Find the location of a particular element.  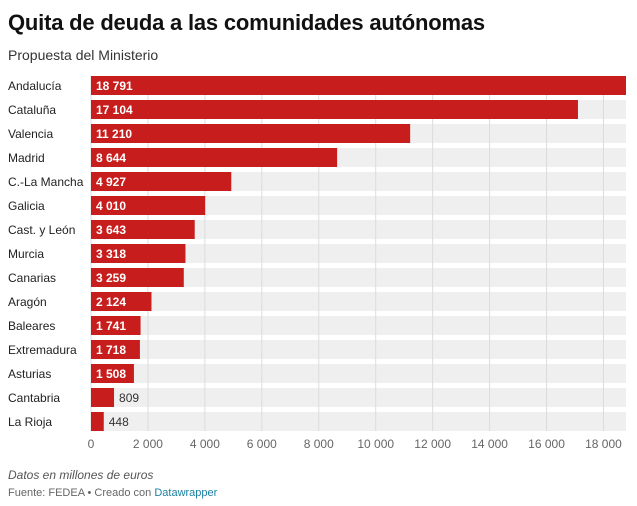

value-label: 4 927 is located at coordinates (111, 182).